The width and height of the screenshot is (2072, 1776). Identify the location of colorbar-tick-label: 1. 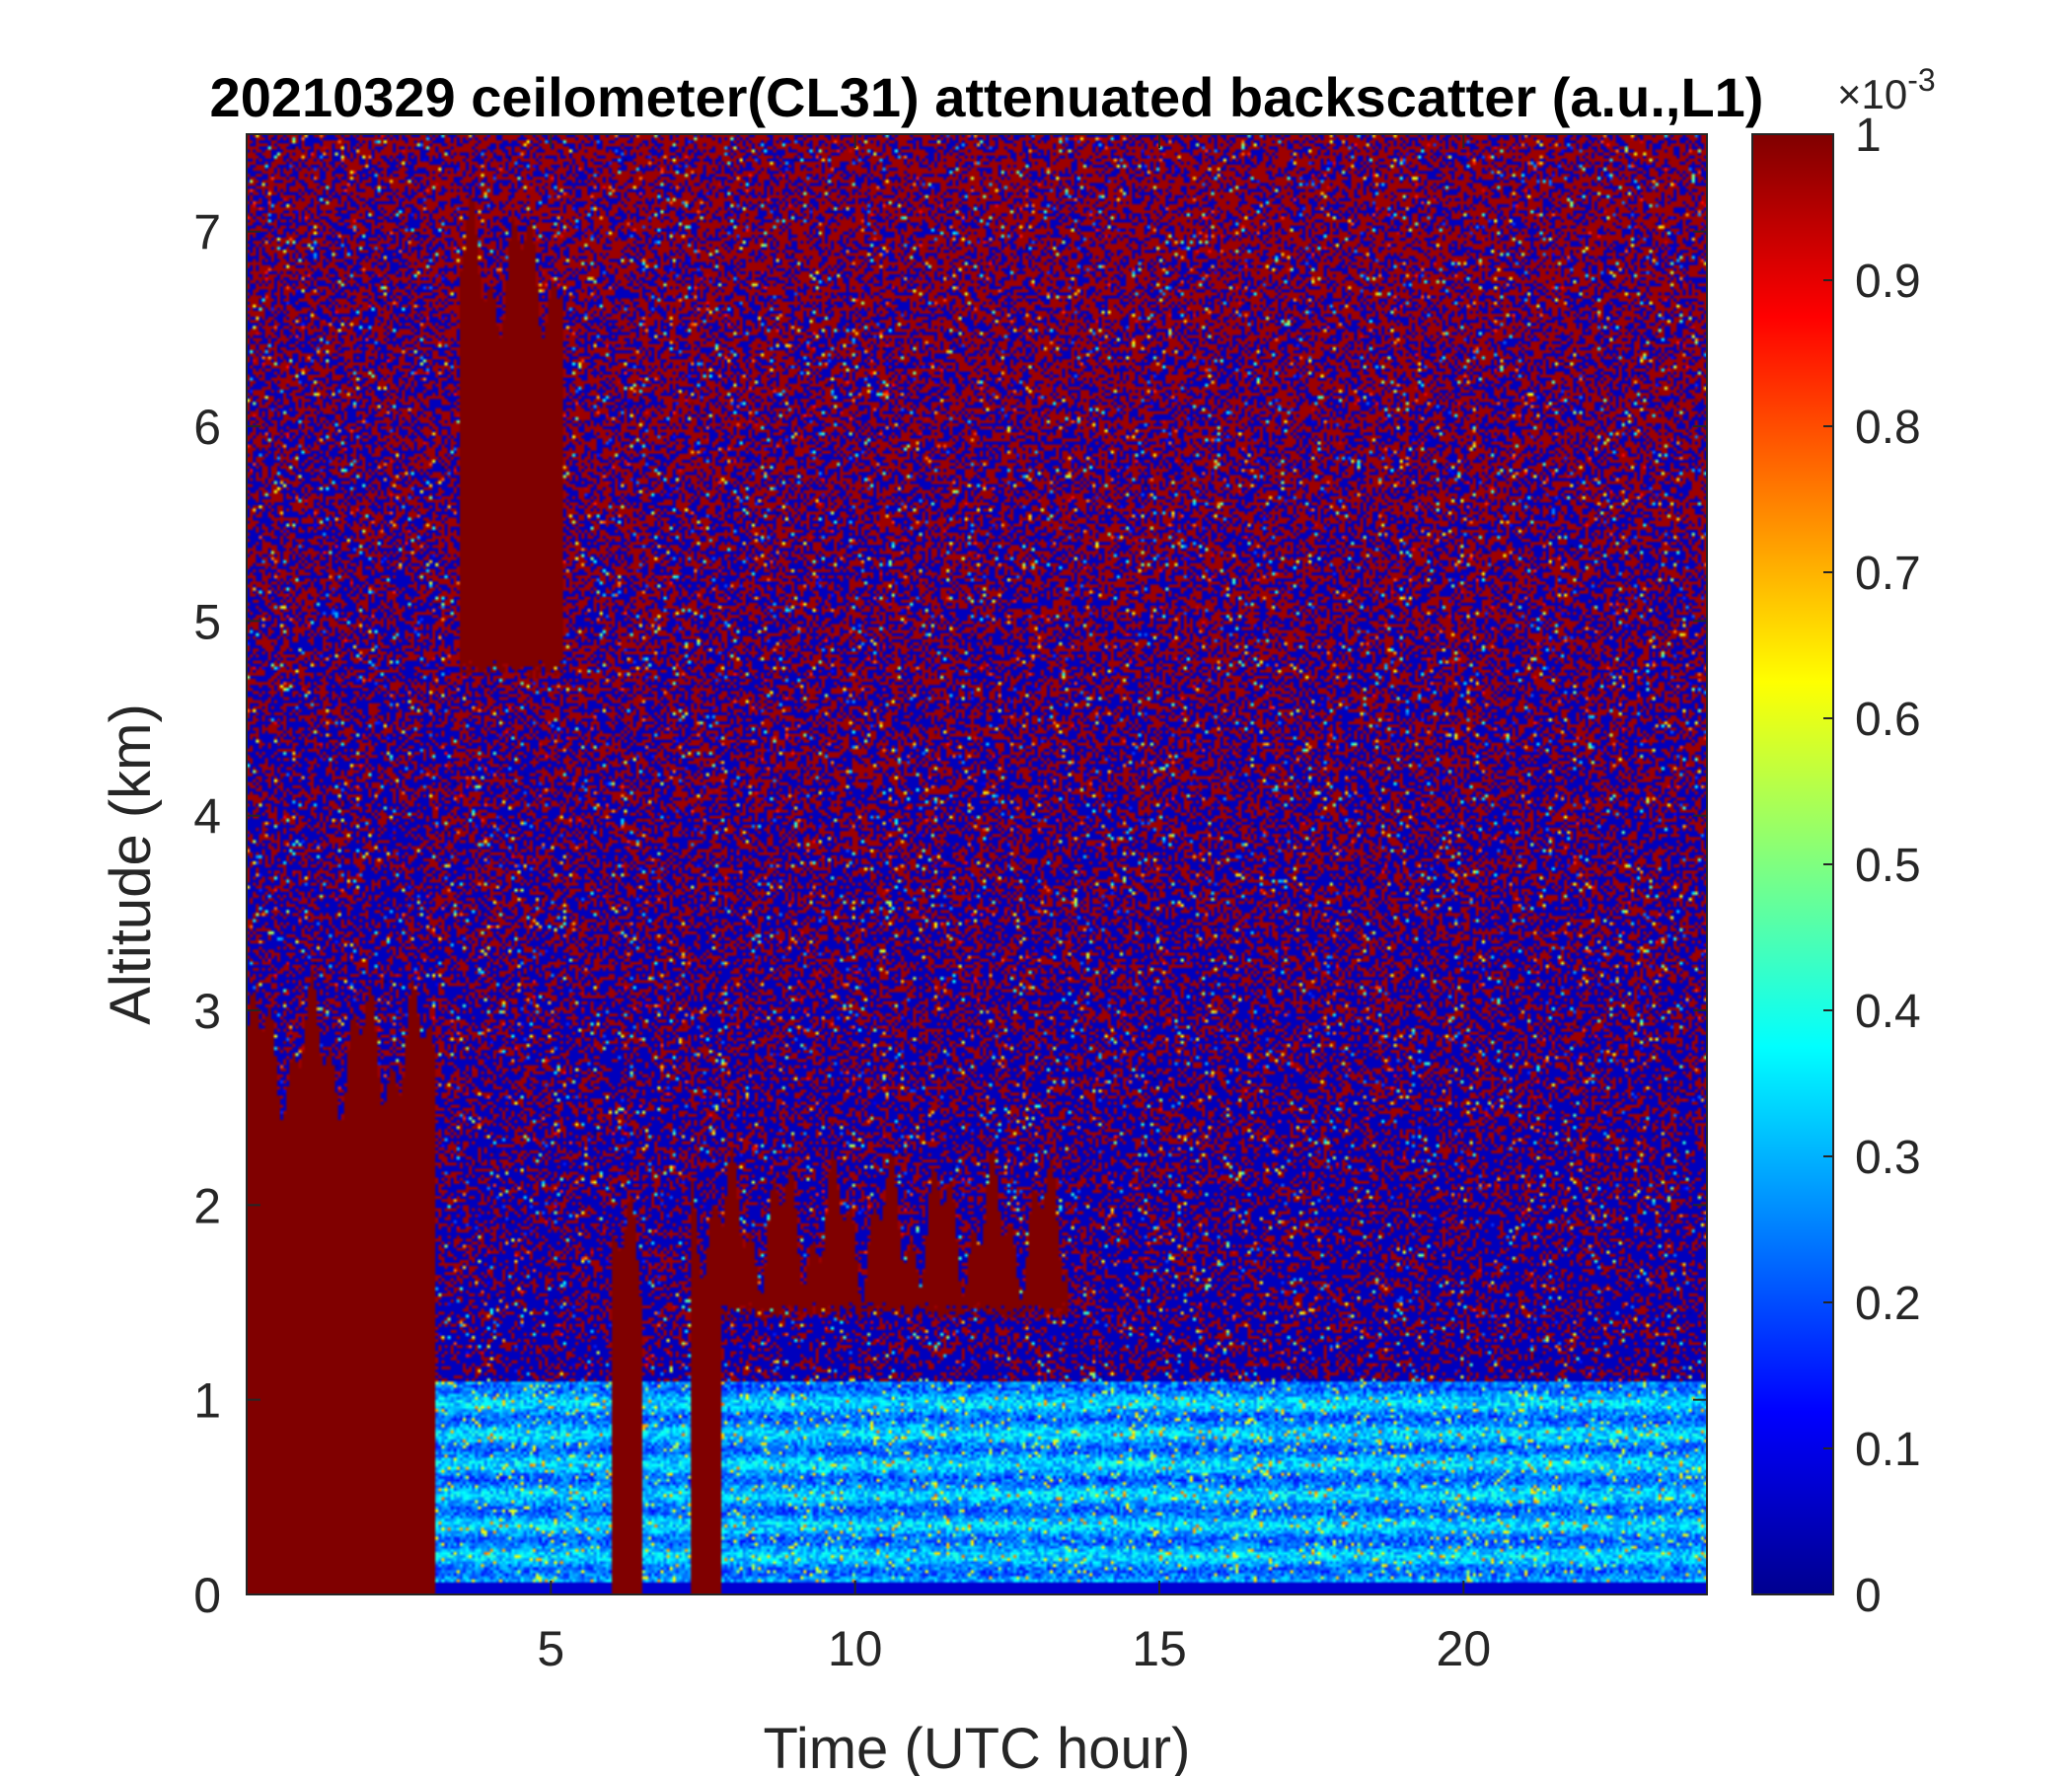
(1869, 136).